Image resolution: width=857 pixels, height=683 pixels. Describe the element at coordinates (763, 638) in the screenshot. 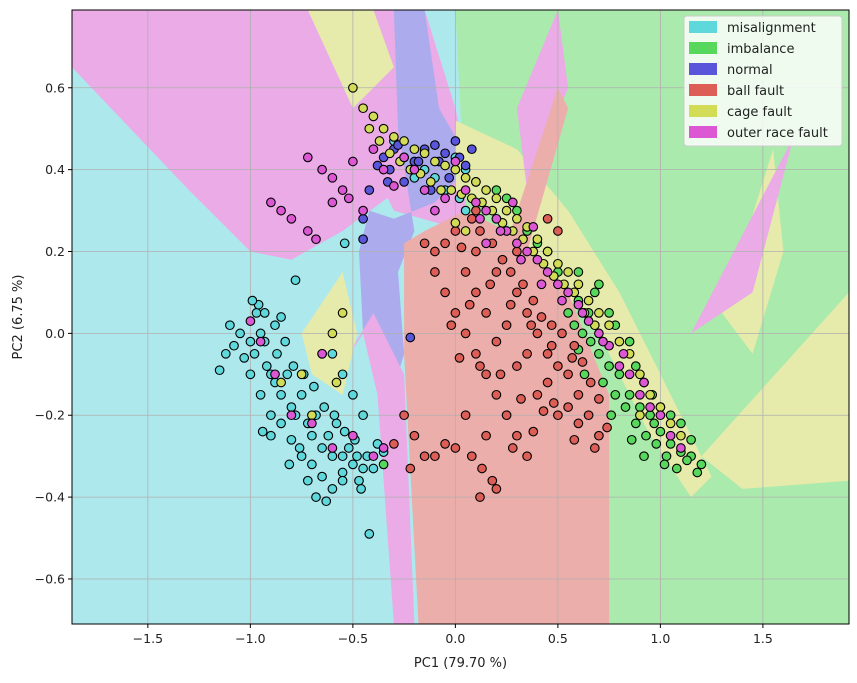

I see `x-tick-label: 1.5` at that location.